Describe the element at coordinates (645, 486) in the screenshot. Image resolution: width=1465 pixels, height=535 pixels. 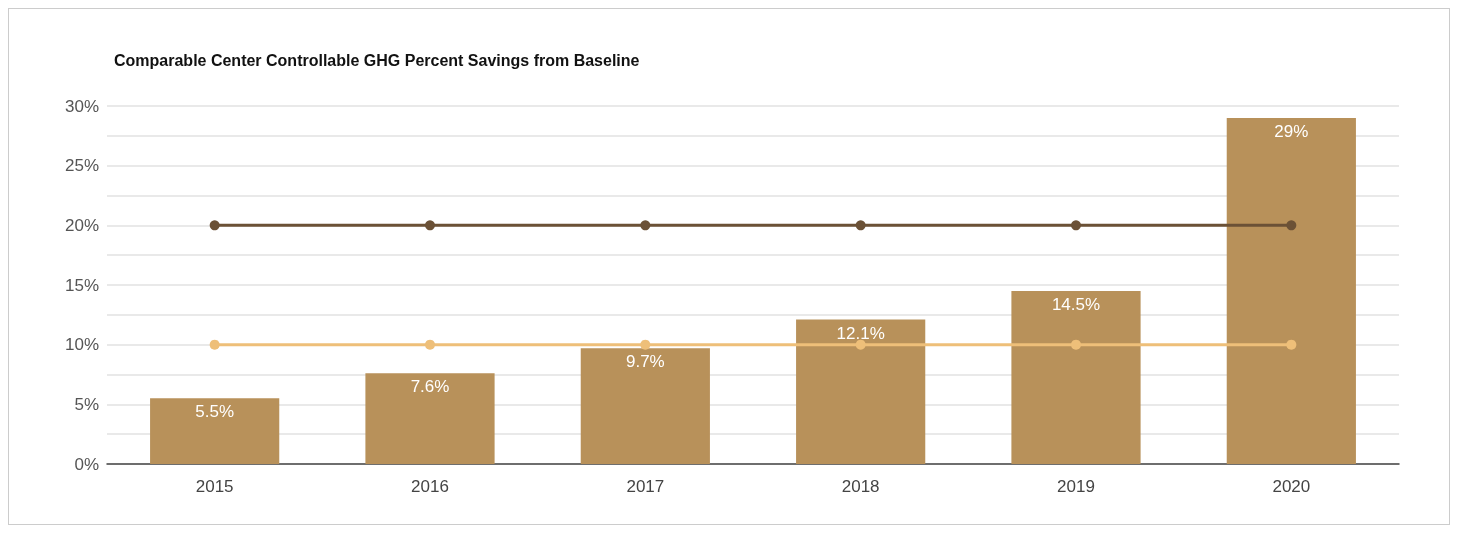
I see `x-tick-label: 2017` at that location.